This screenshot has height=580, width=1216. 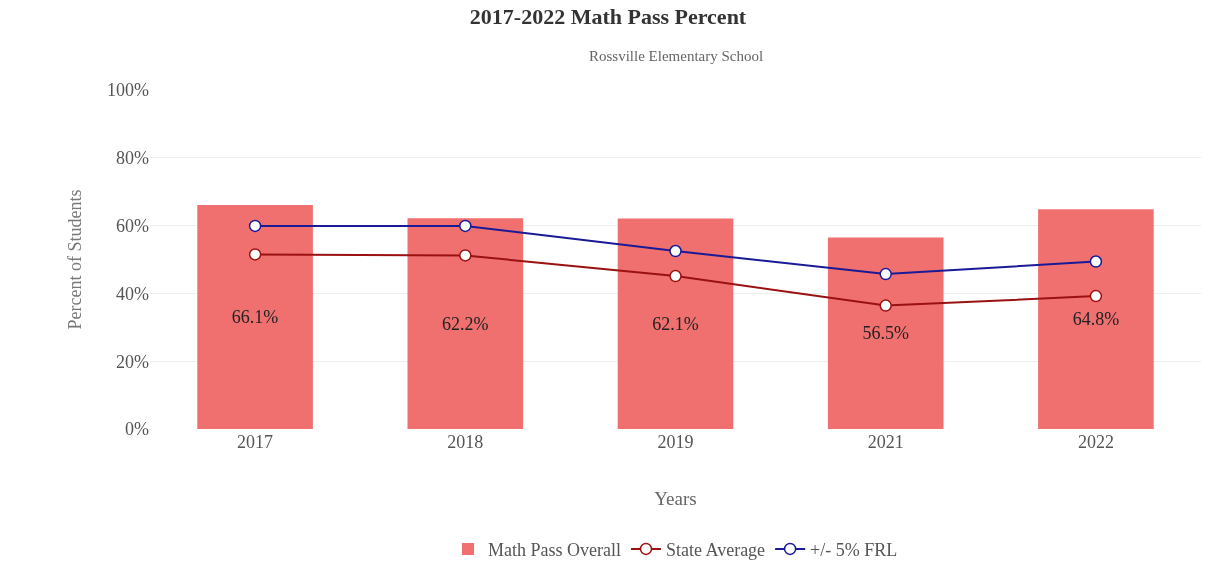 What do you see at coordinates (132, 361) in the screenshot?
I see `y-tick-label: 20%` at bounding box center [132, 361].